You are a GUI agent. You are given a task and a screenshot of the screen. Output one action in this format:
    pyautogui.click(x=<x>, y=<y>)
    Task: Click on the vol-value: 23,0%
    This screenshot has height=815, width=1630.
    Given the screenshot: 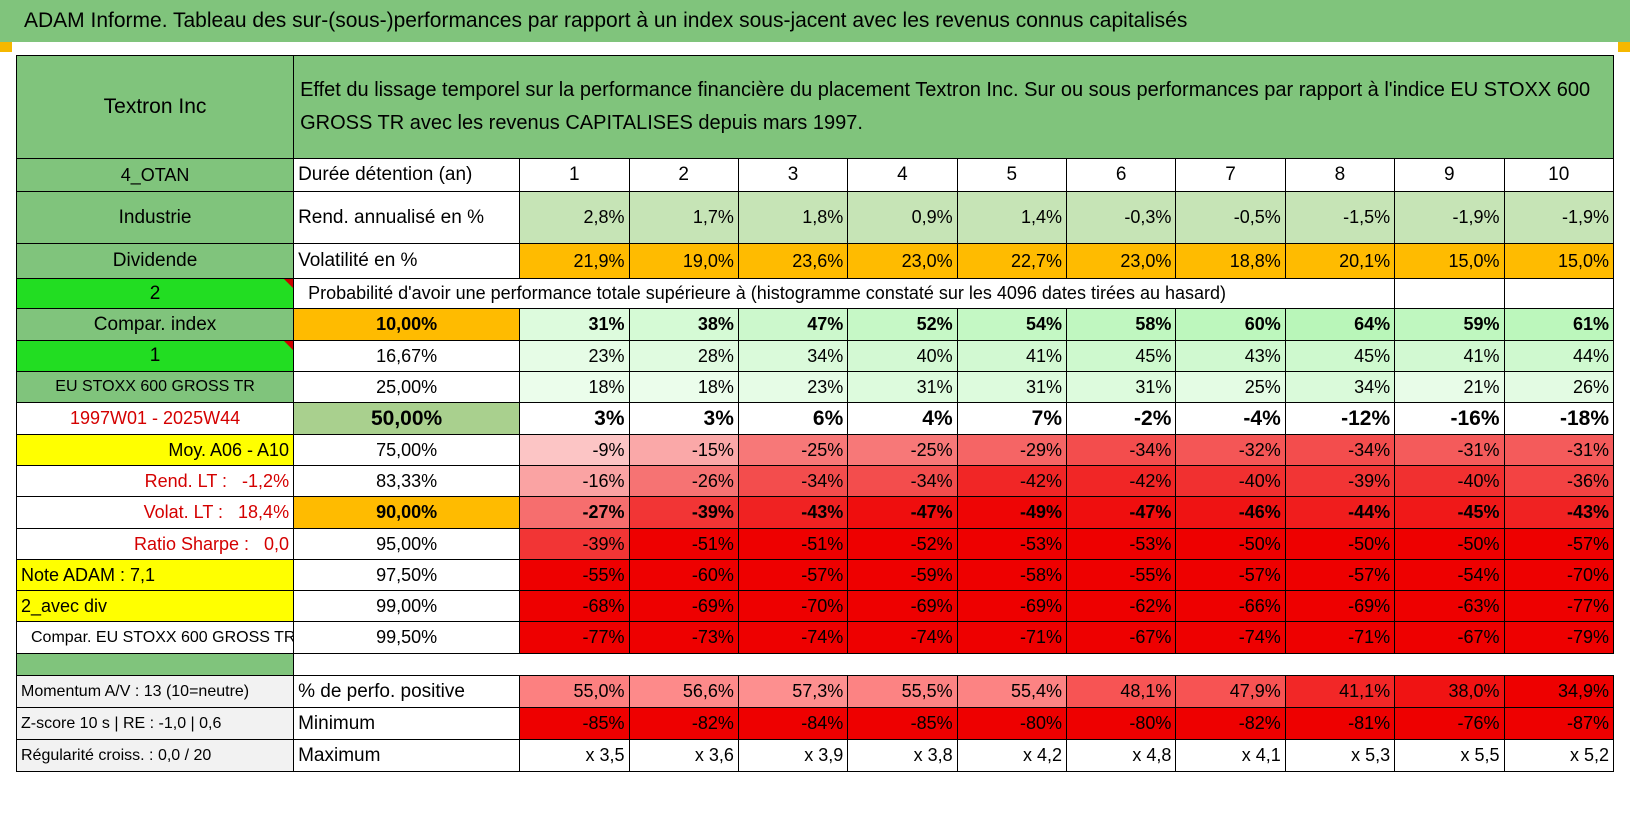 What is the action you would take?
    pyautogui.click(x=1121, y=261)
    